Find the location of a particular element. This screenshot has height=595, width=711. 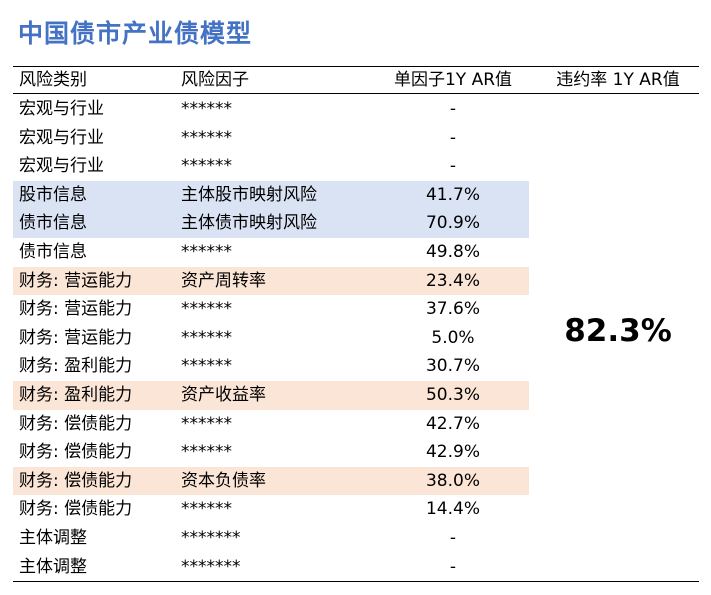

page-title: 中国债市产业债模型 is located at coordinates (135, 33).